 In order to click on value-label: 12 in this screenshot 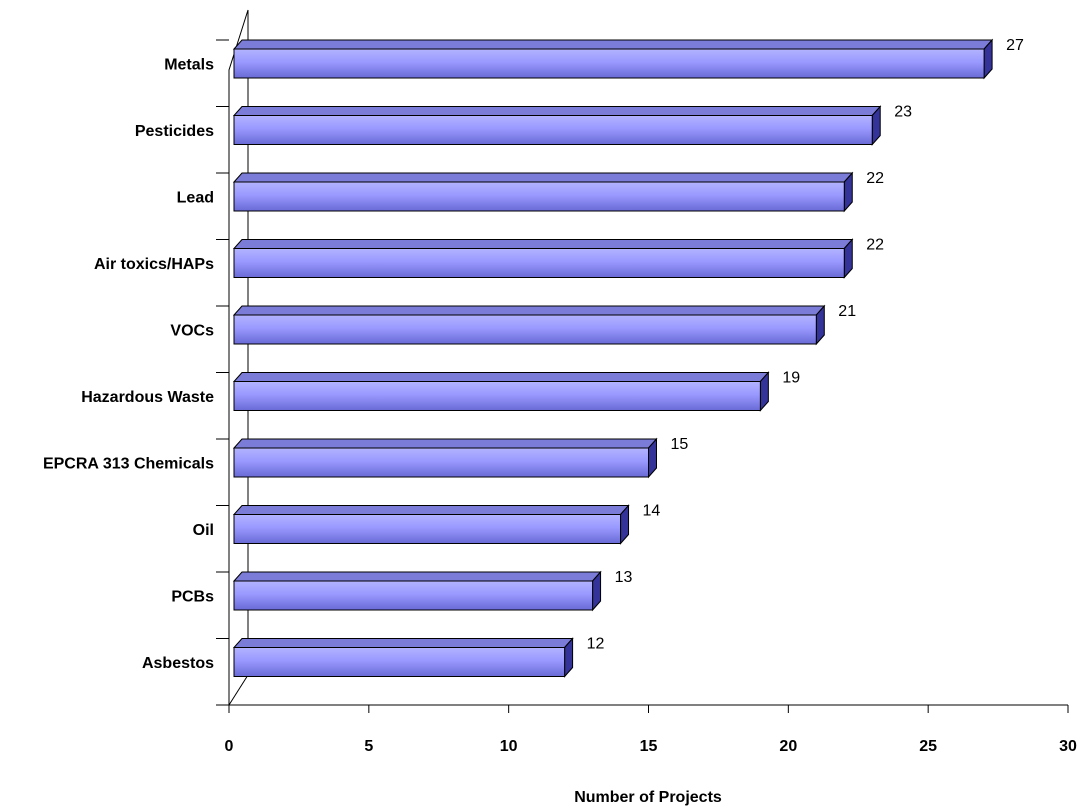, I will do `click(596, 644)`.